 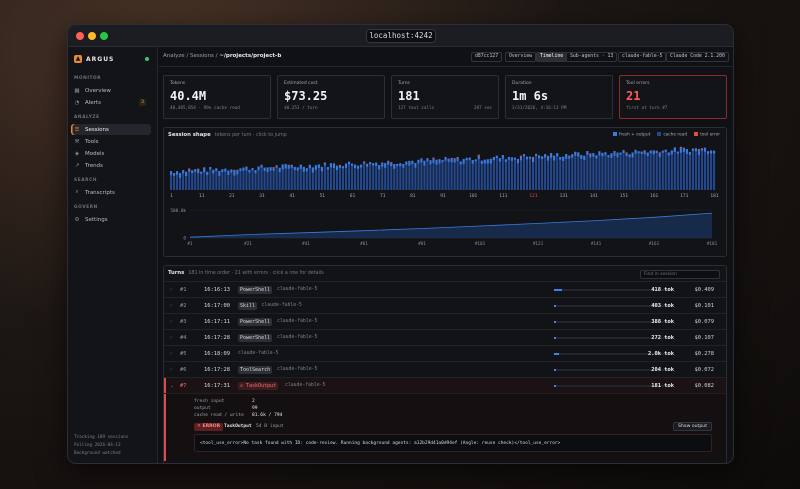 I want to click on tool-badge: Skill, so click(x=248, y=306).